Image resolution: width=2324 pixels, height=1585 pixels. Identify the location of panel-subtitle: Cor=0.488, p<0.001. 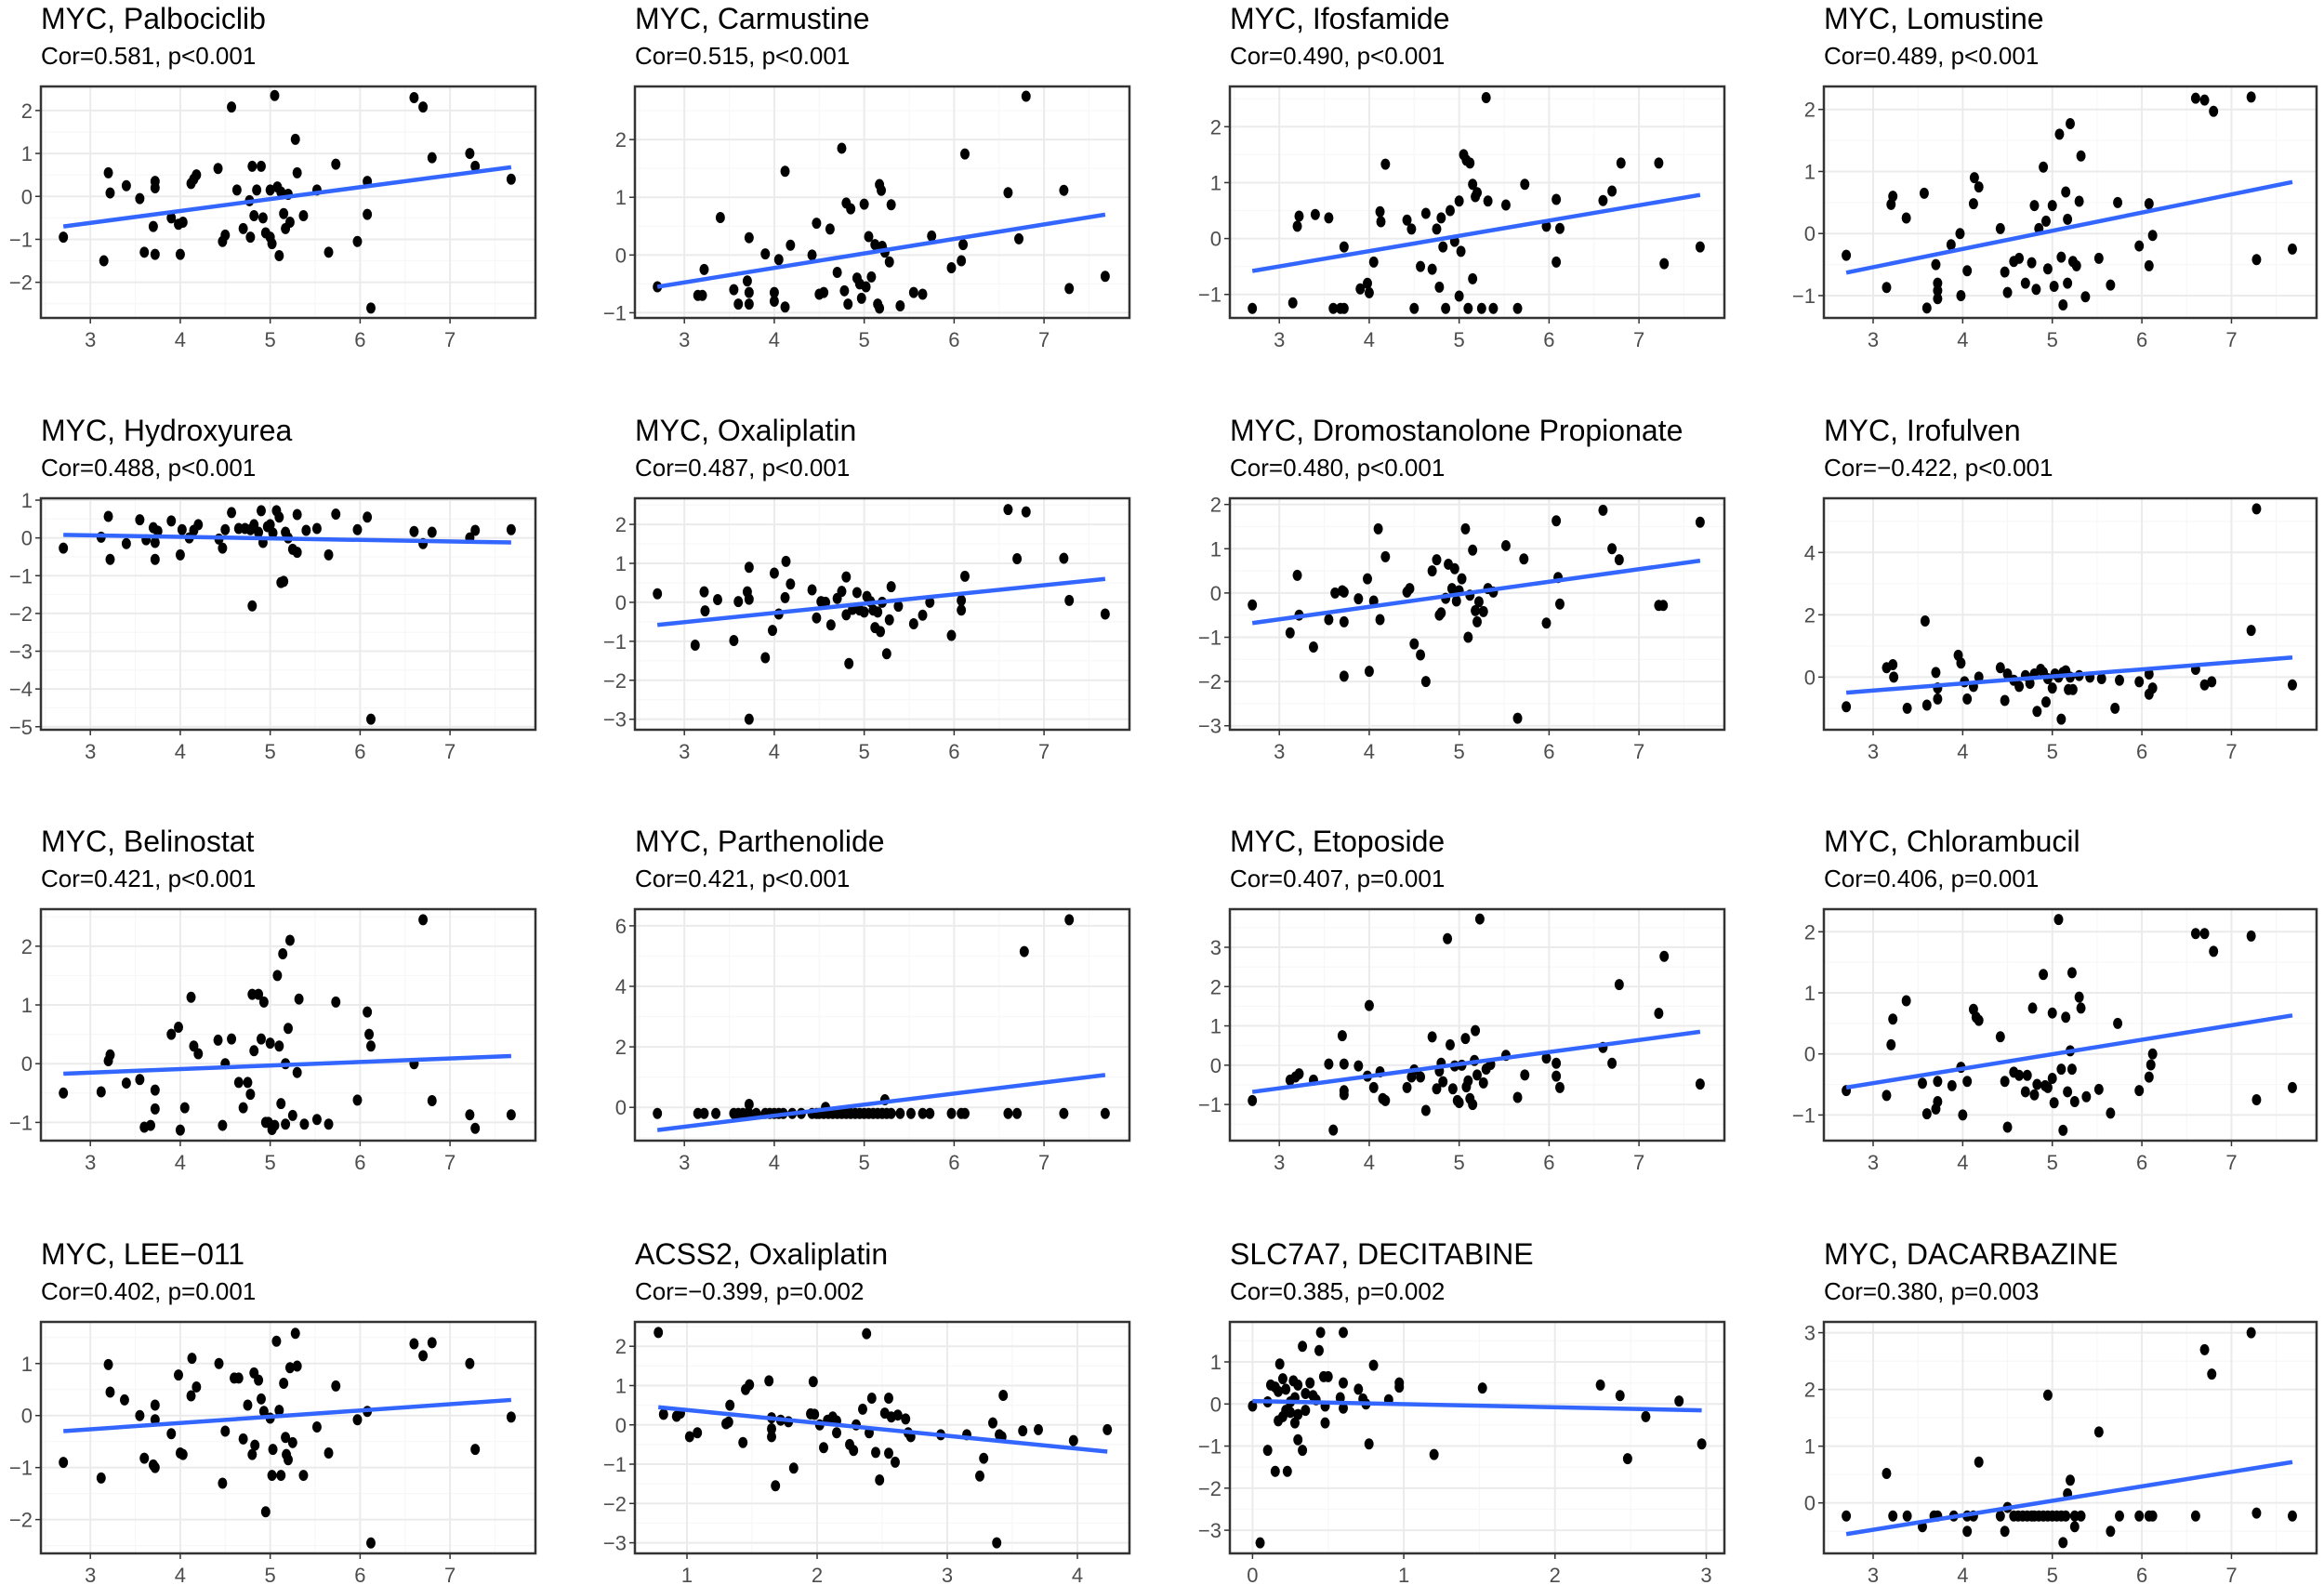
(148, 468).